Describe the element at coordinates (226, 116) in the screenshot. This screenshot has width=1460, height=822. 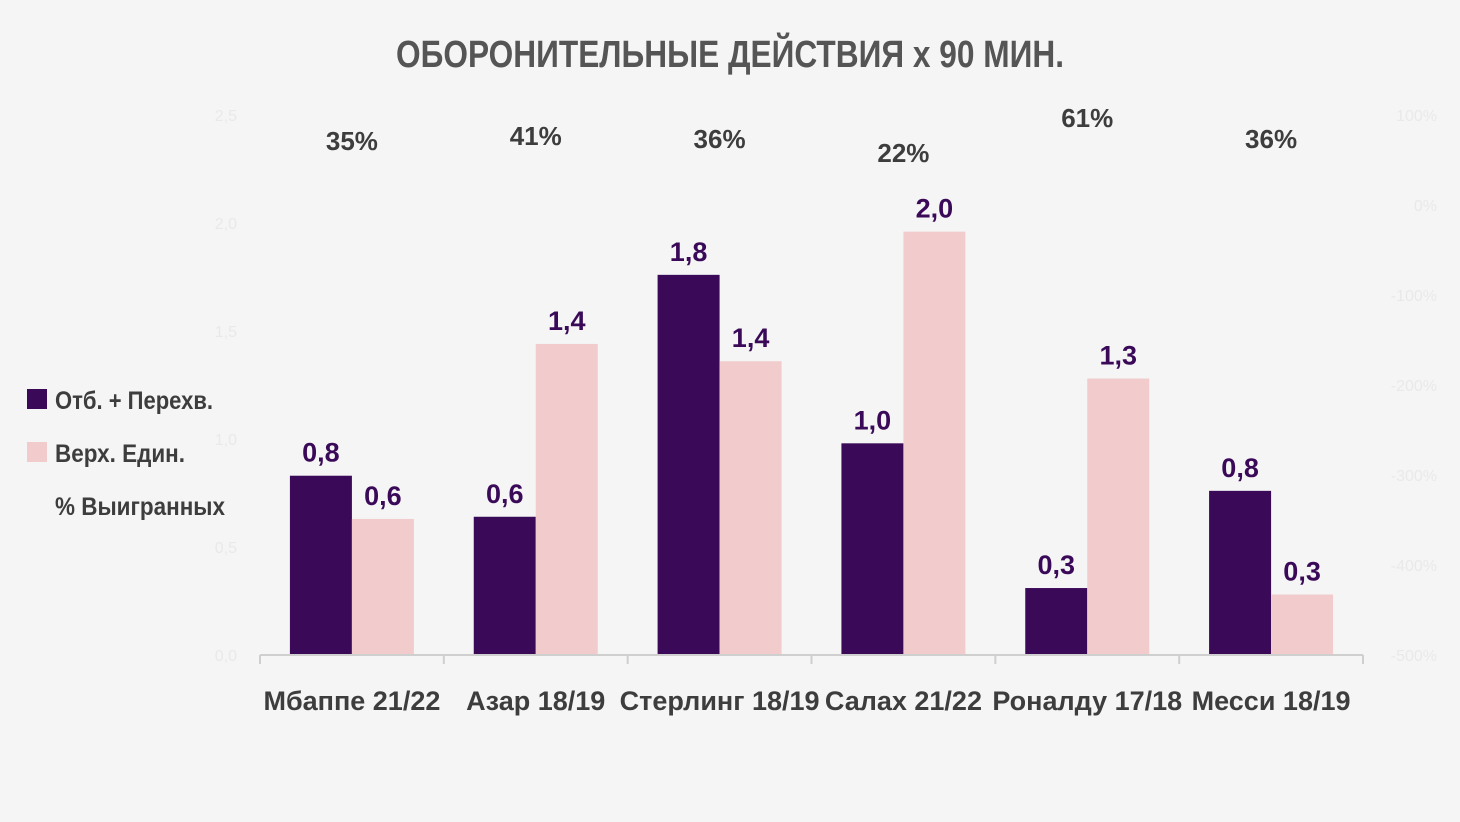
I see `y-tick-label: 2,5` at that location.